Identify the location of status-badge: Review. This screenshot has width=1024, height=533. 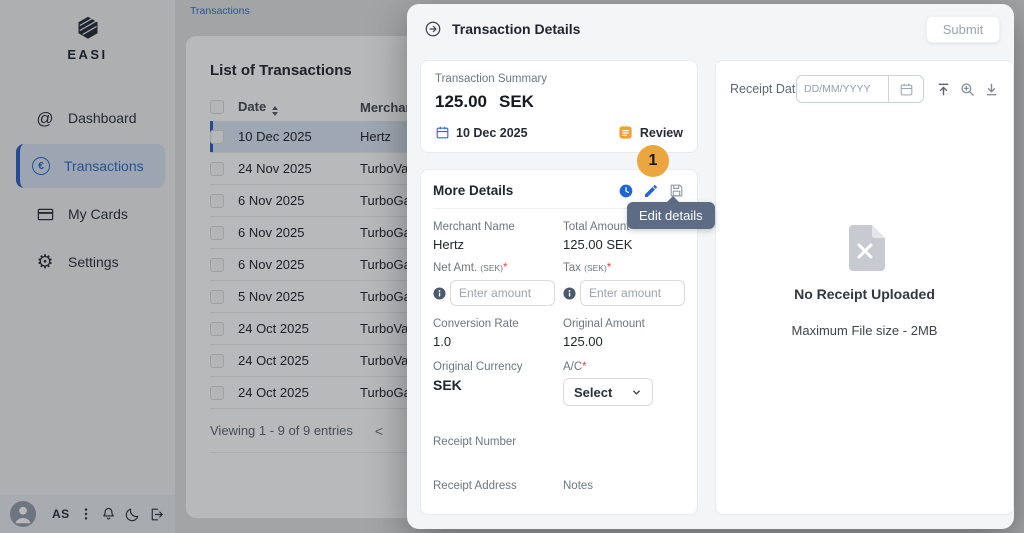
(650, 132).